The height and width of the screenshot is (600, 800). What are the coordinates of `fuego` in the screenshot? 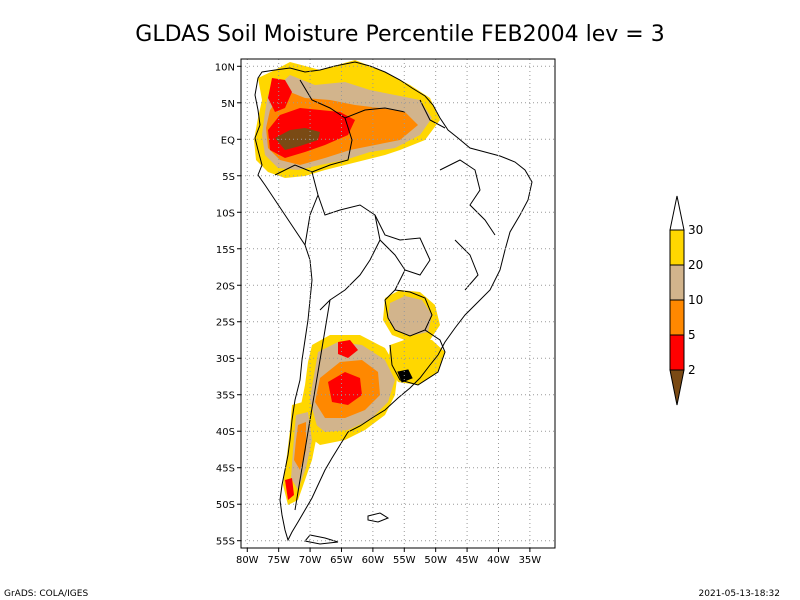 It's located at (321, 539).